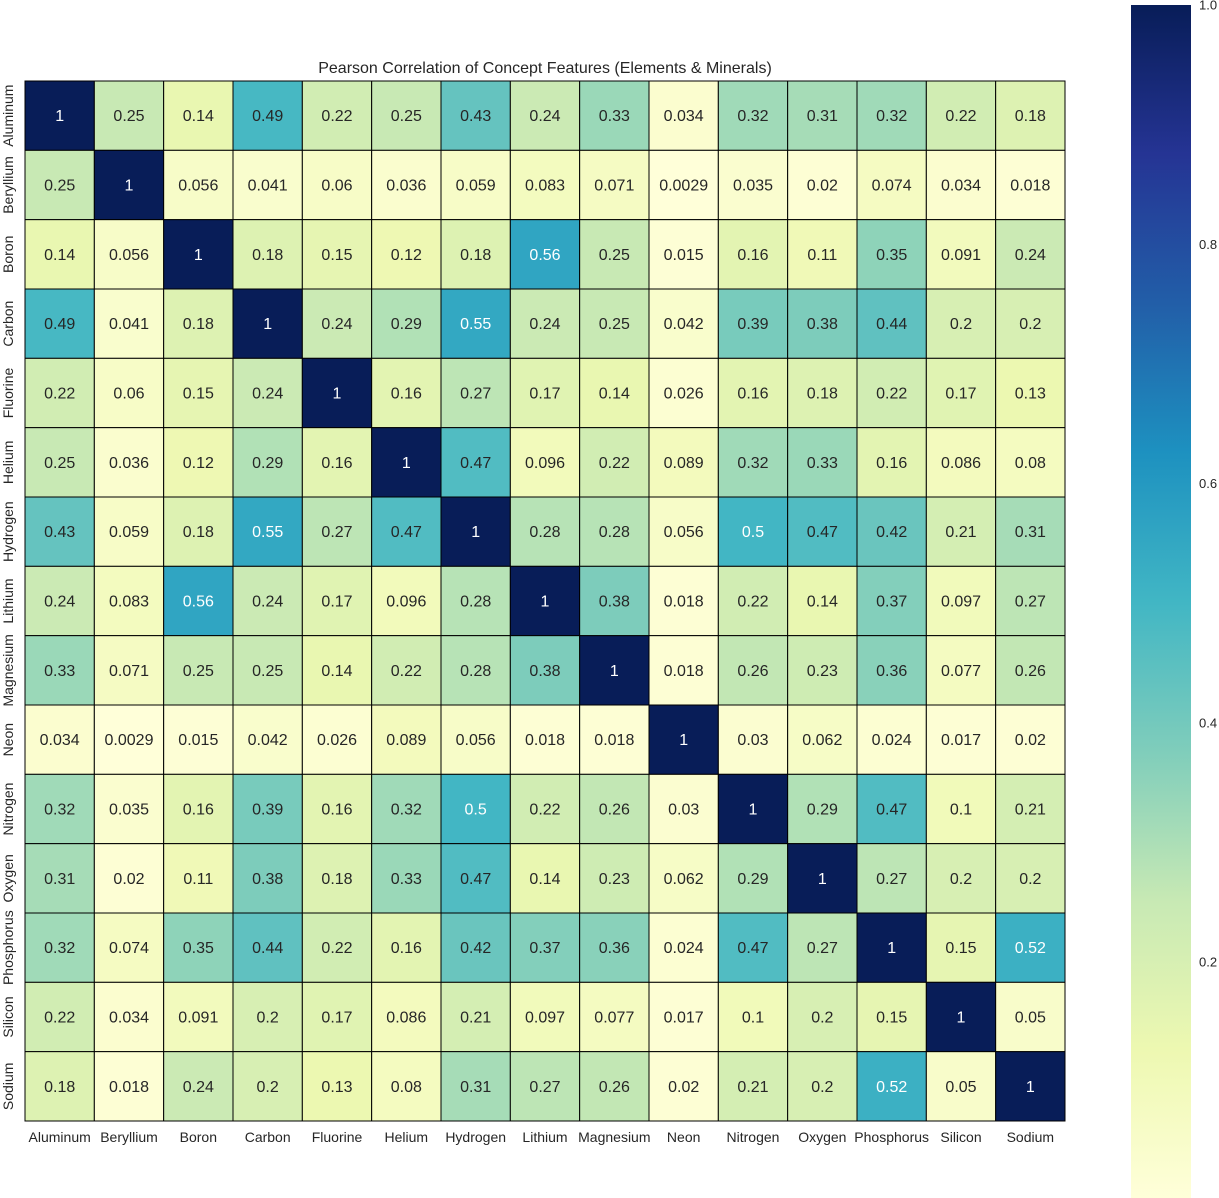 Image resolution: width=1219 pixels, height=1198 pixels. I want to click on cell-value-label: 0.31, so click(1030, 532).